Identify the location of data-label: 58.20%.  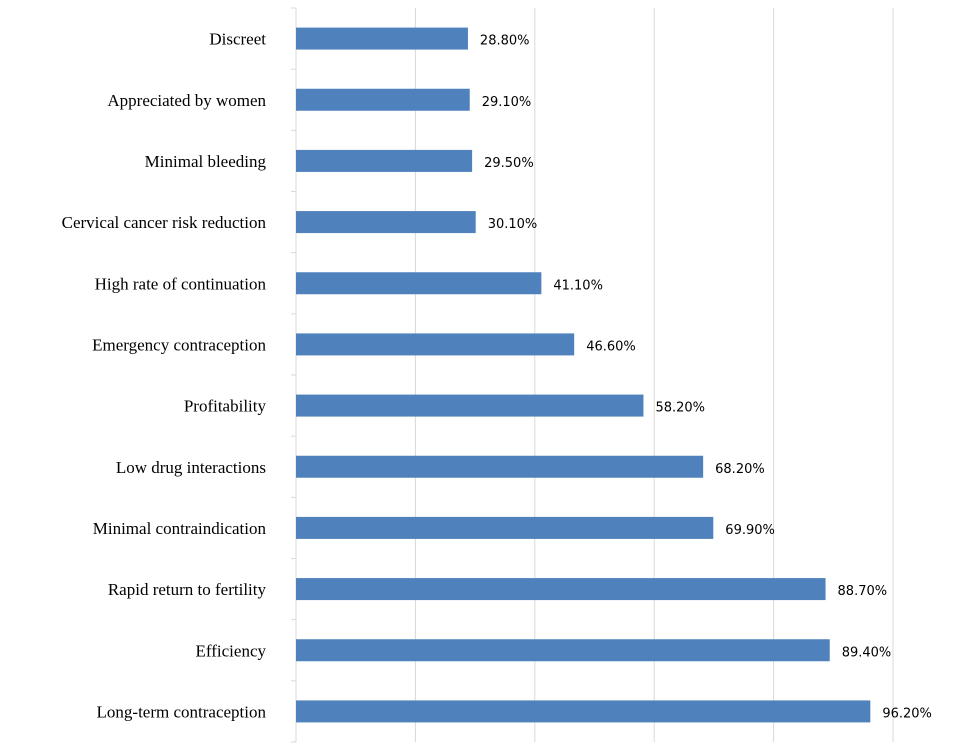
(680, 408).